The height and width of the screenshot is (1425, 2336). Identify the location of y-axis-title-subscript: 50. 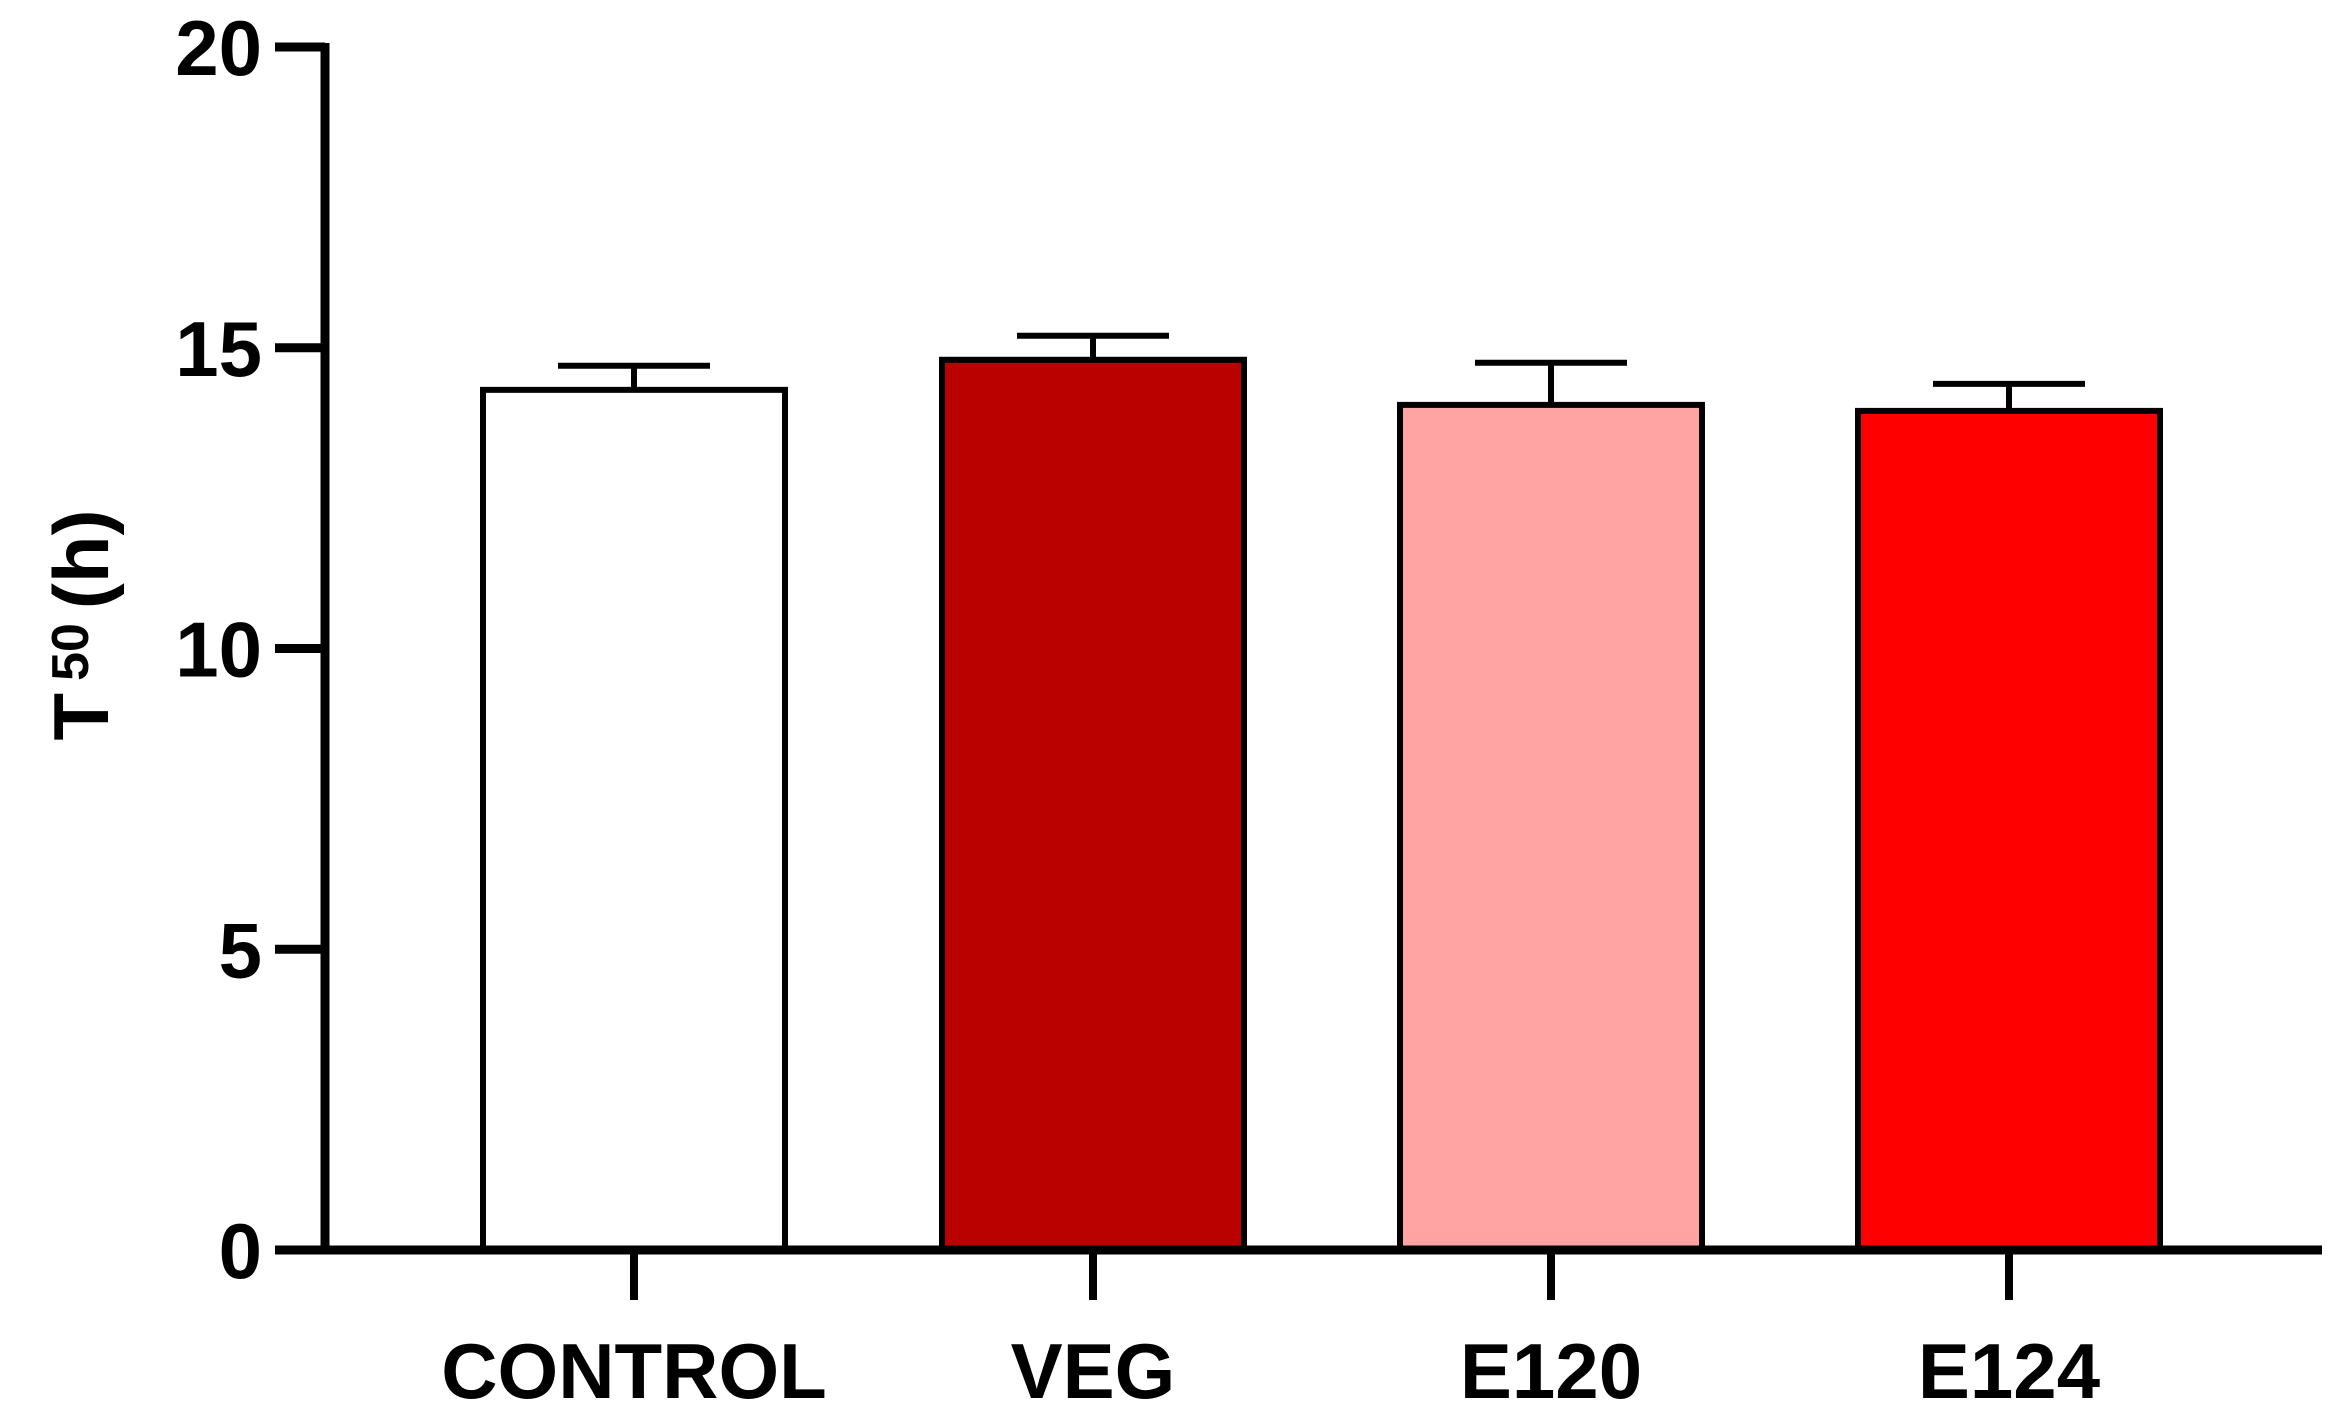
(71, 652).